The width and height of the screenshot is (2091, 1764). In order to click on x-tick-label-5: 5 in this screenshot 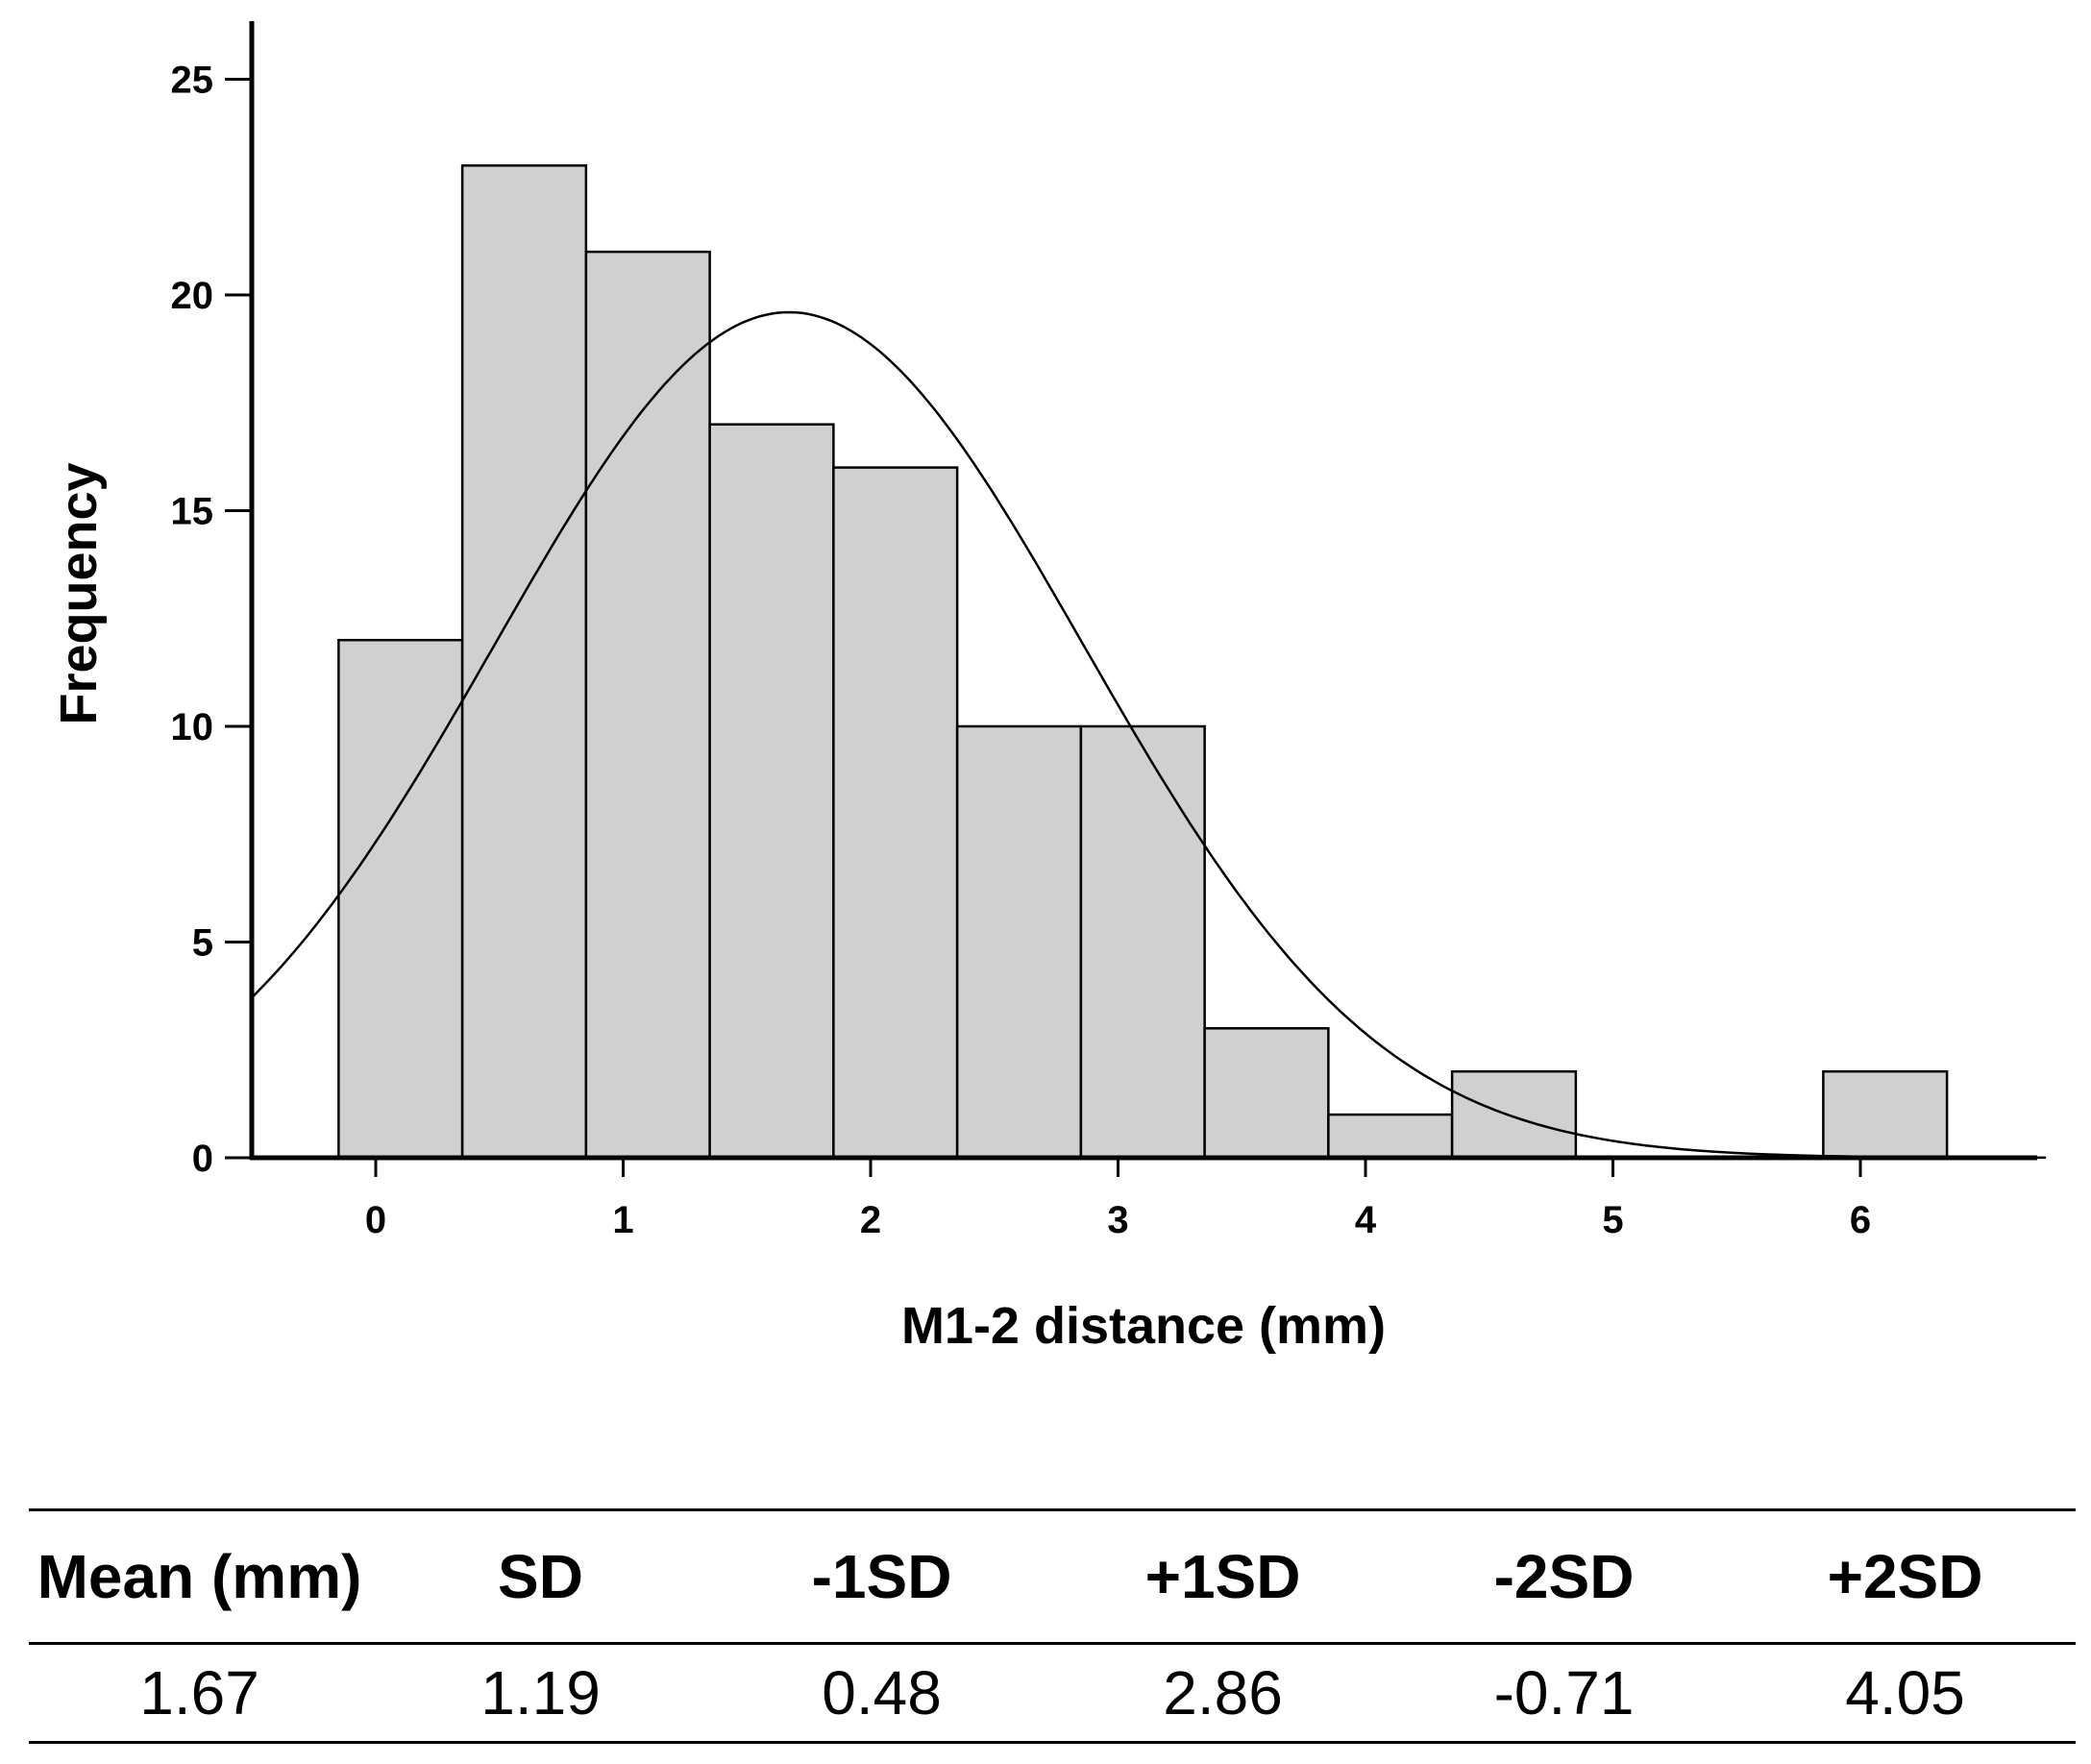, I will do `click(1613, 1220)`.